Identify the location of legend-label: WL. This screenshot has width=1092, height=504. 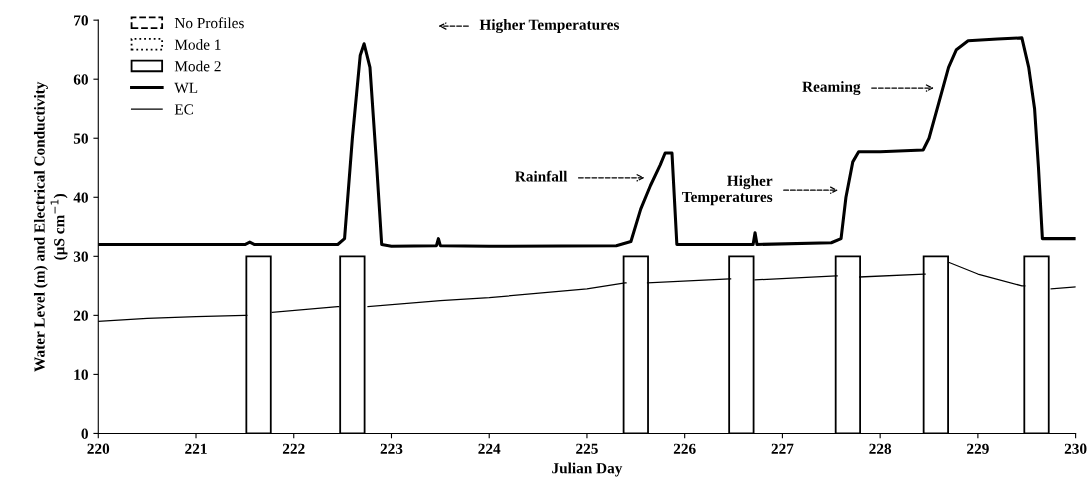
(186, 88).